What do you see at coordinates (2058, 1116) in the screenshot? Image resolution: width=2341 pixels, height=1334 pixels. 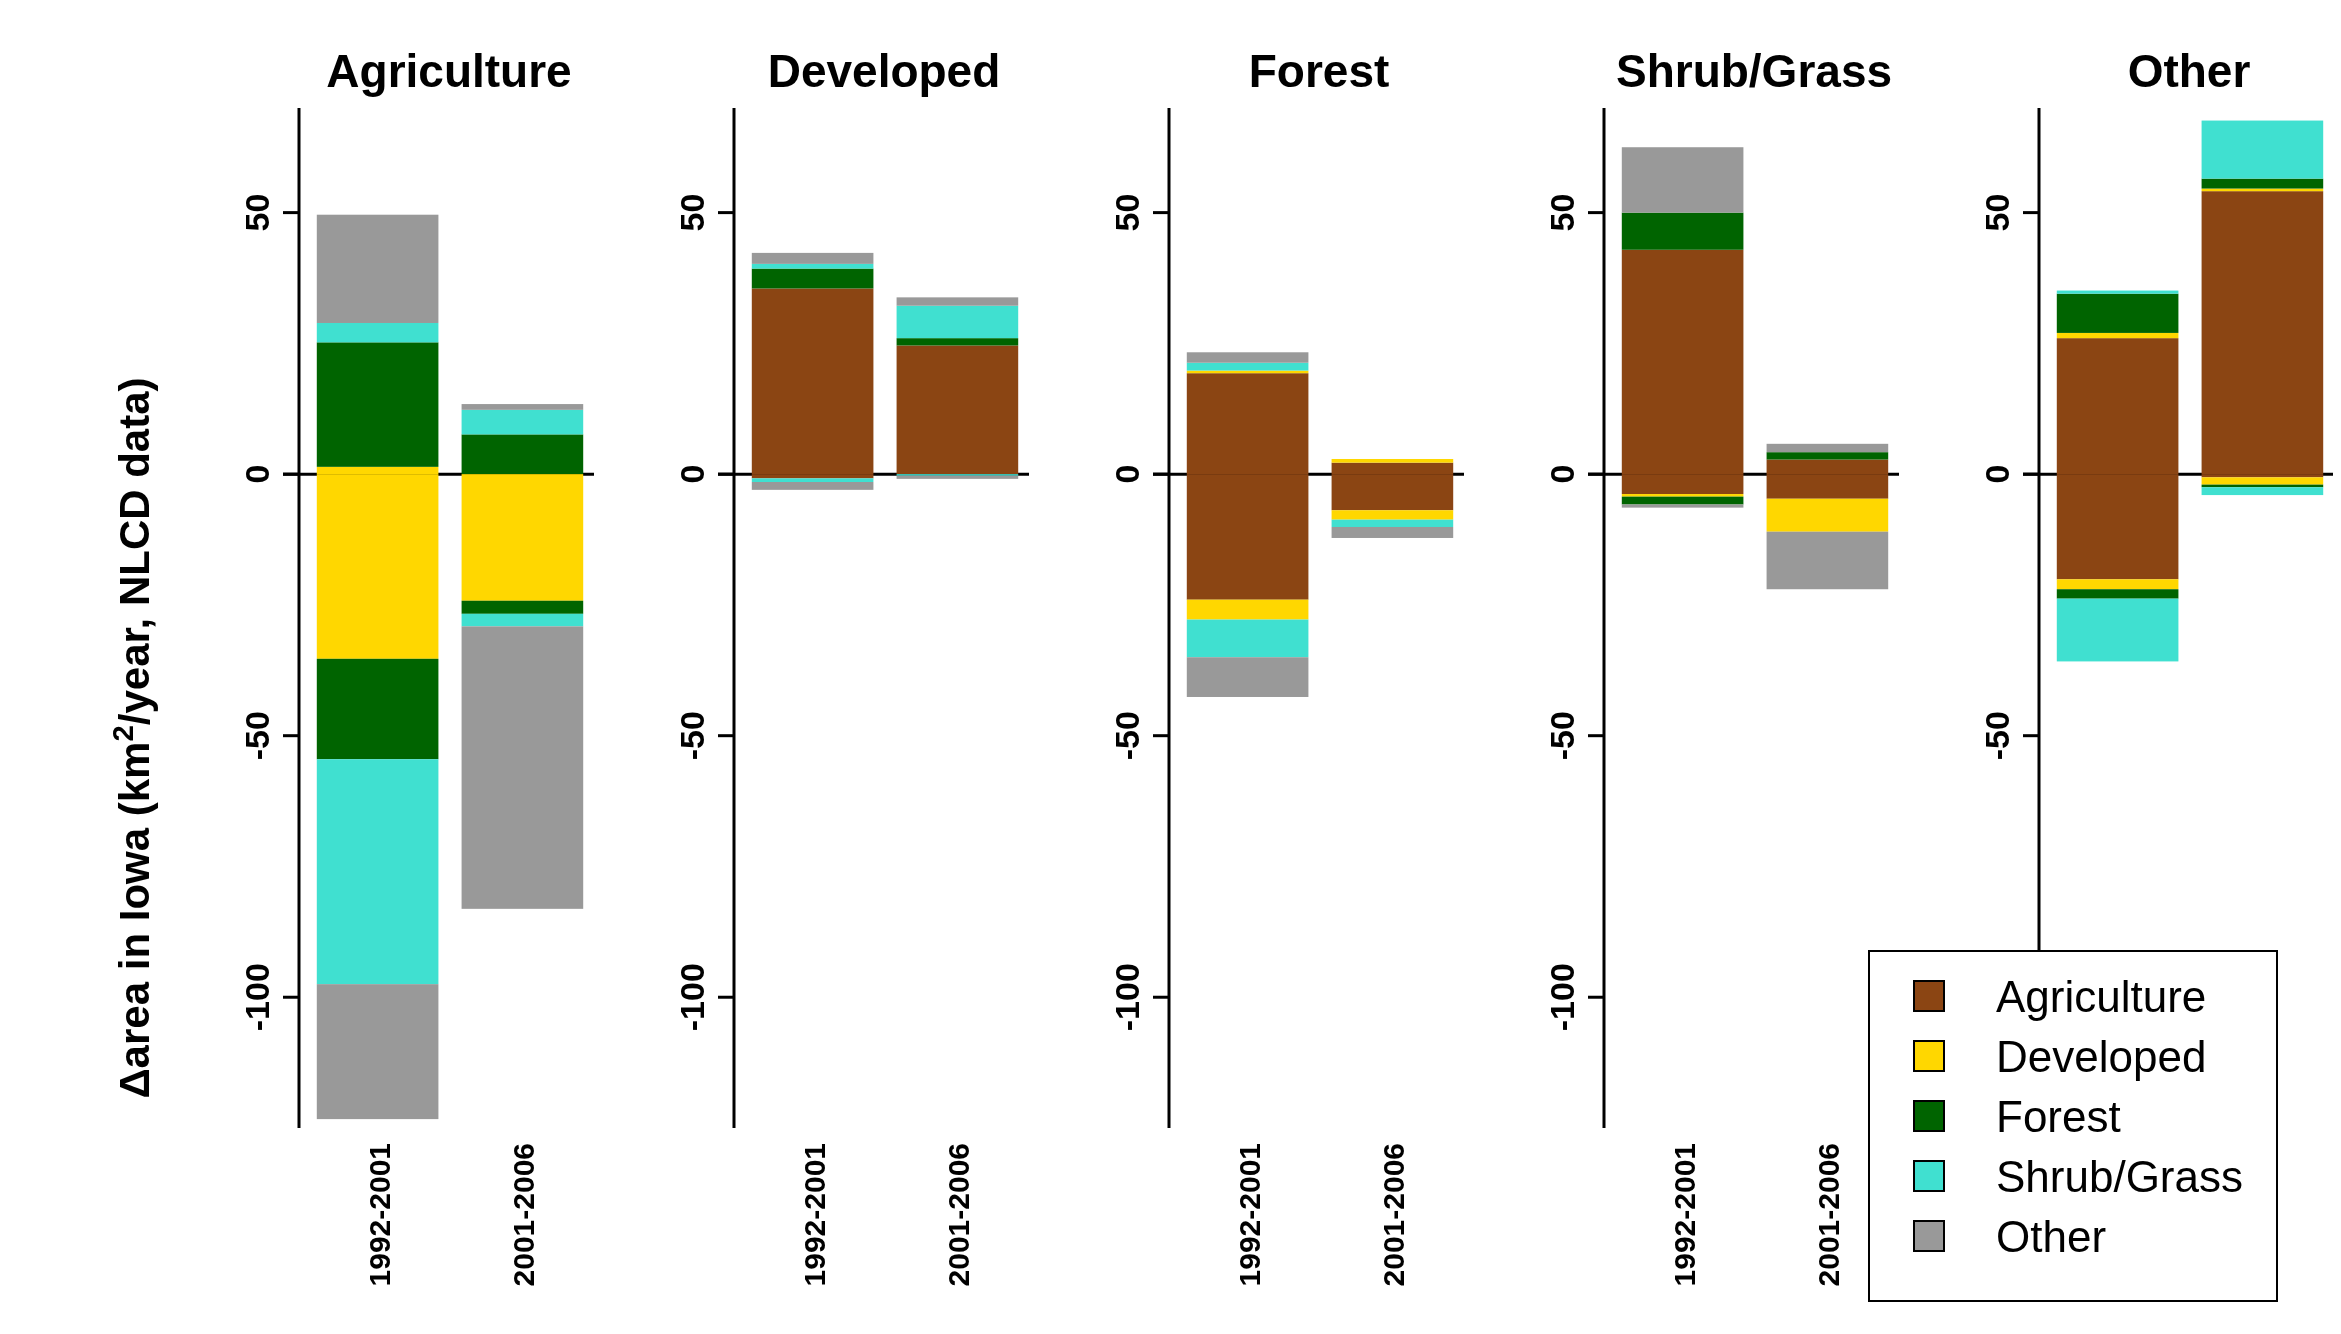 I see `legend-label: Forest` at bounding box center [2058, 1116].